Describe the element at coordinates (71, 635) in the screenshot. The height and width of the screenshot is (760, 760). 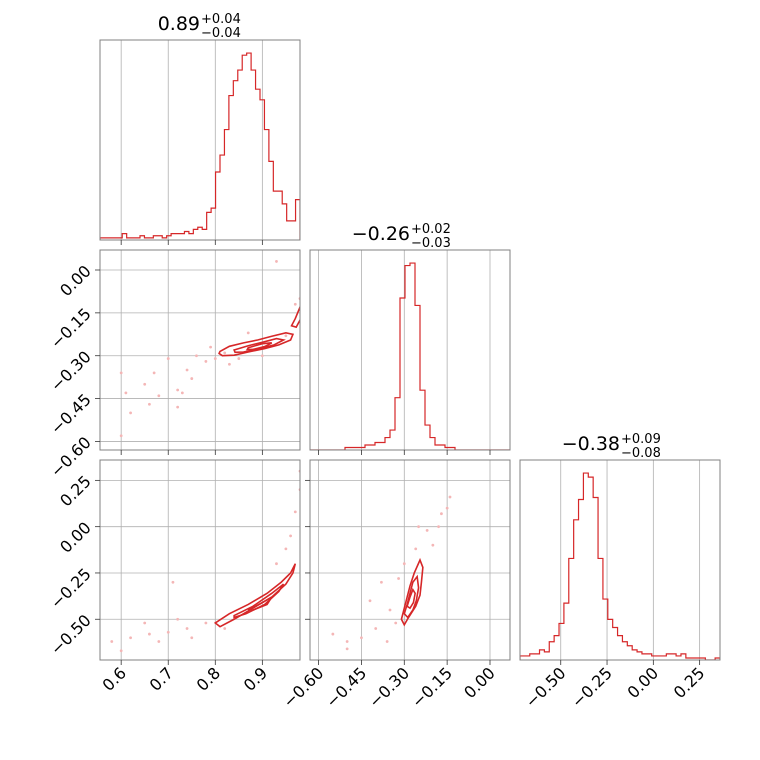
I see `y-tick-label: −0.50` at that location.